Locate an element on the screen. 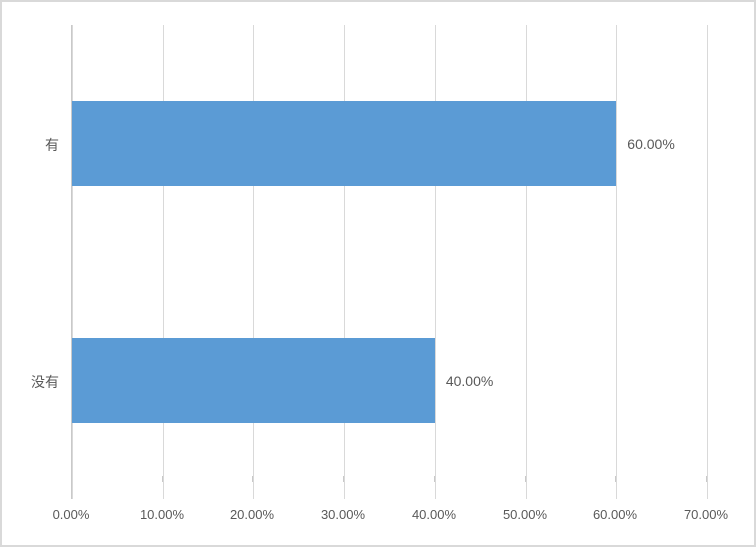 Image resolution: width=756 pixels, height=547 pixels. x-axis-tick-label: 30.00% is located at coordinates (343, 514).